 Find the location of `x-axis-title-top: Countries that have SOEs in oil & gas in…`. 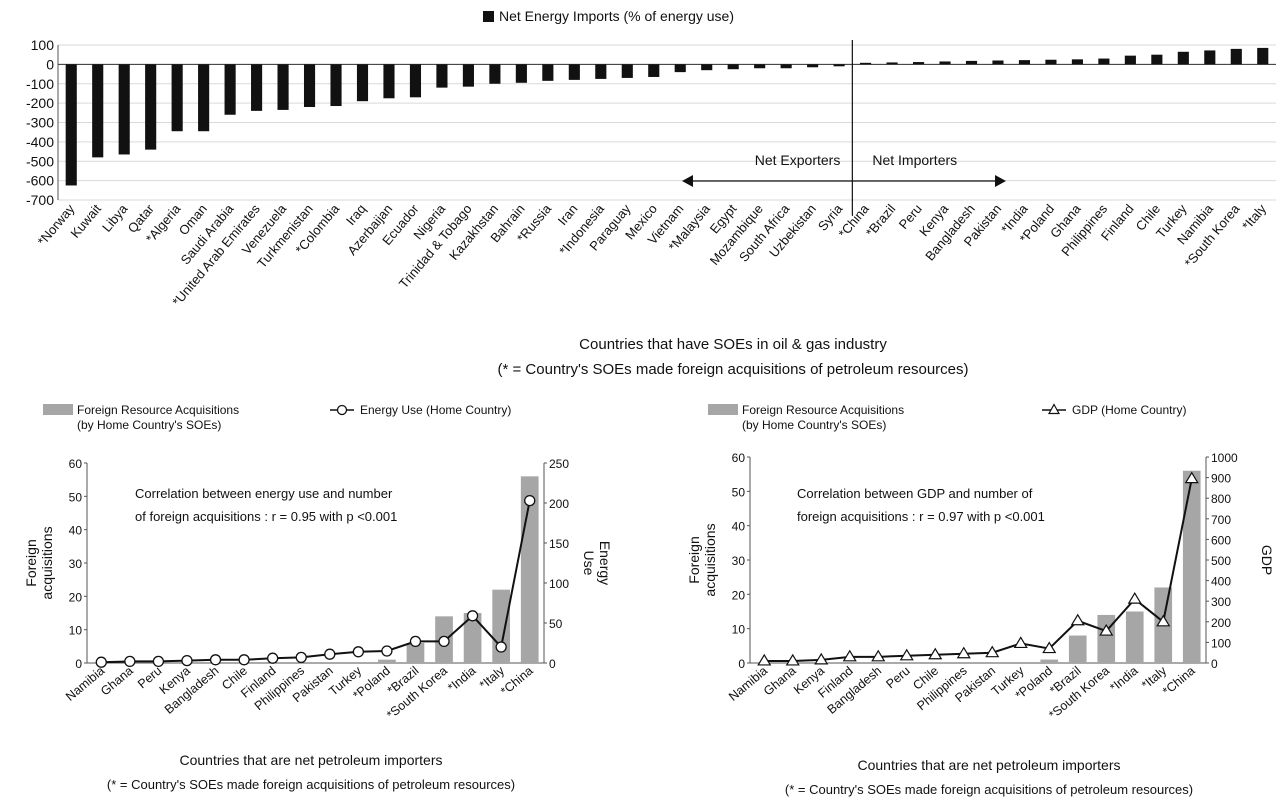

x-axis-title-top: Countries that have SOEs in oil & gas in… is located at coordinates (733, 344).